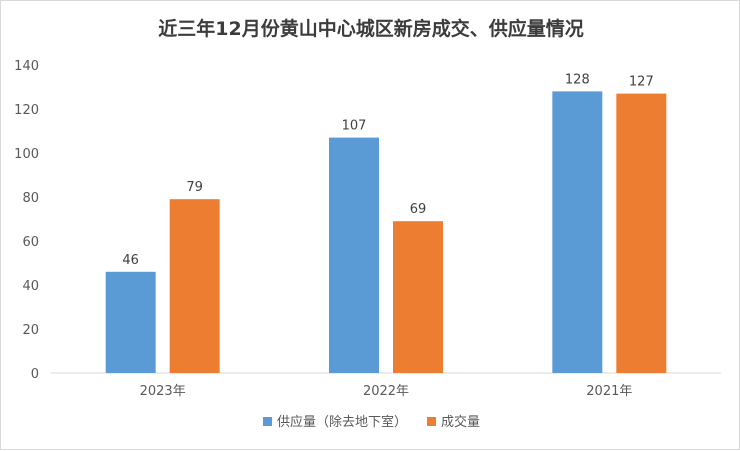  Describe the element at coordinates (26, 110) in the screenshot. I see `y-tick-label: 120` at that location.